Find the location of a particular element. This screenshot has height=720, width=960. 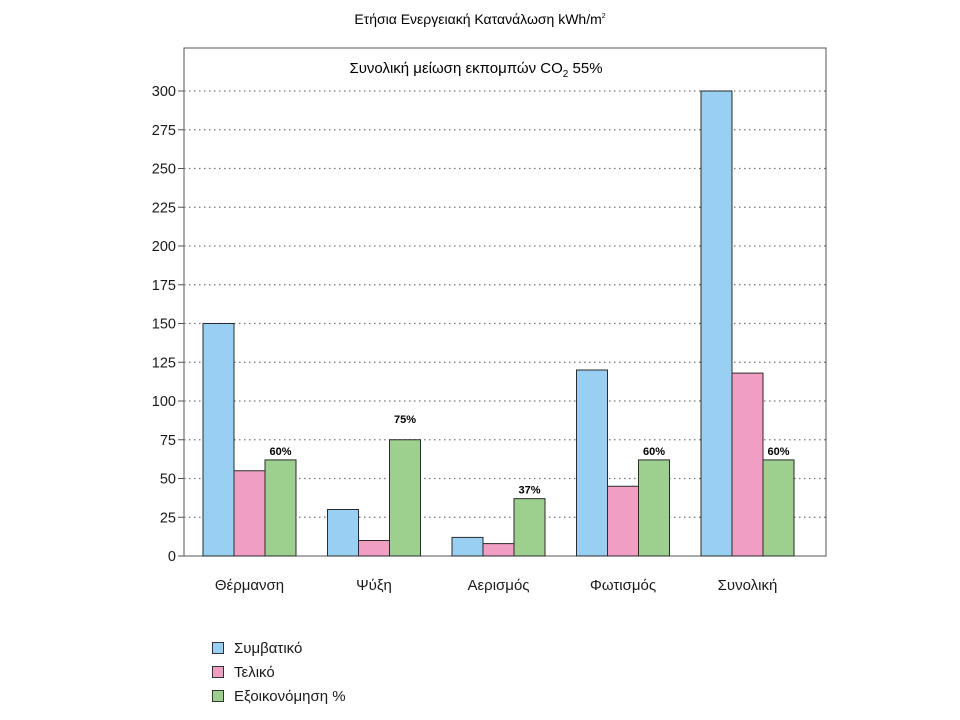

y-tick-label: 25 is located at coordinates (168, 518).